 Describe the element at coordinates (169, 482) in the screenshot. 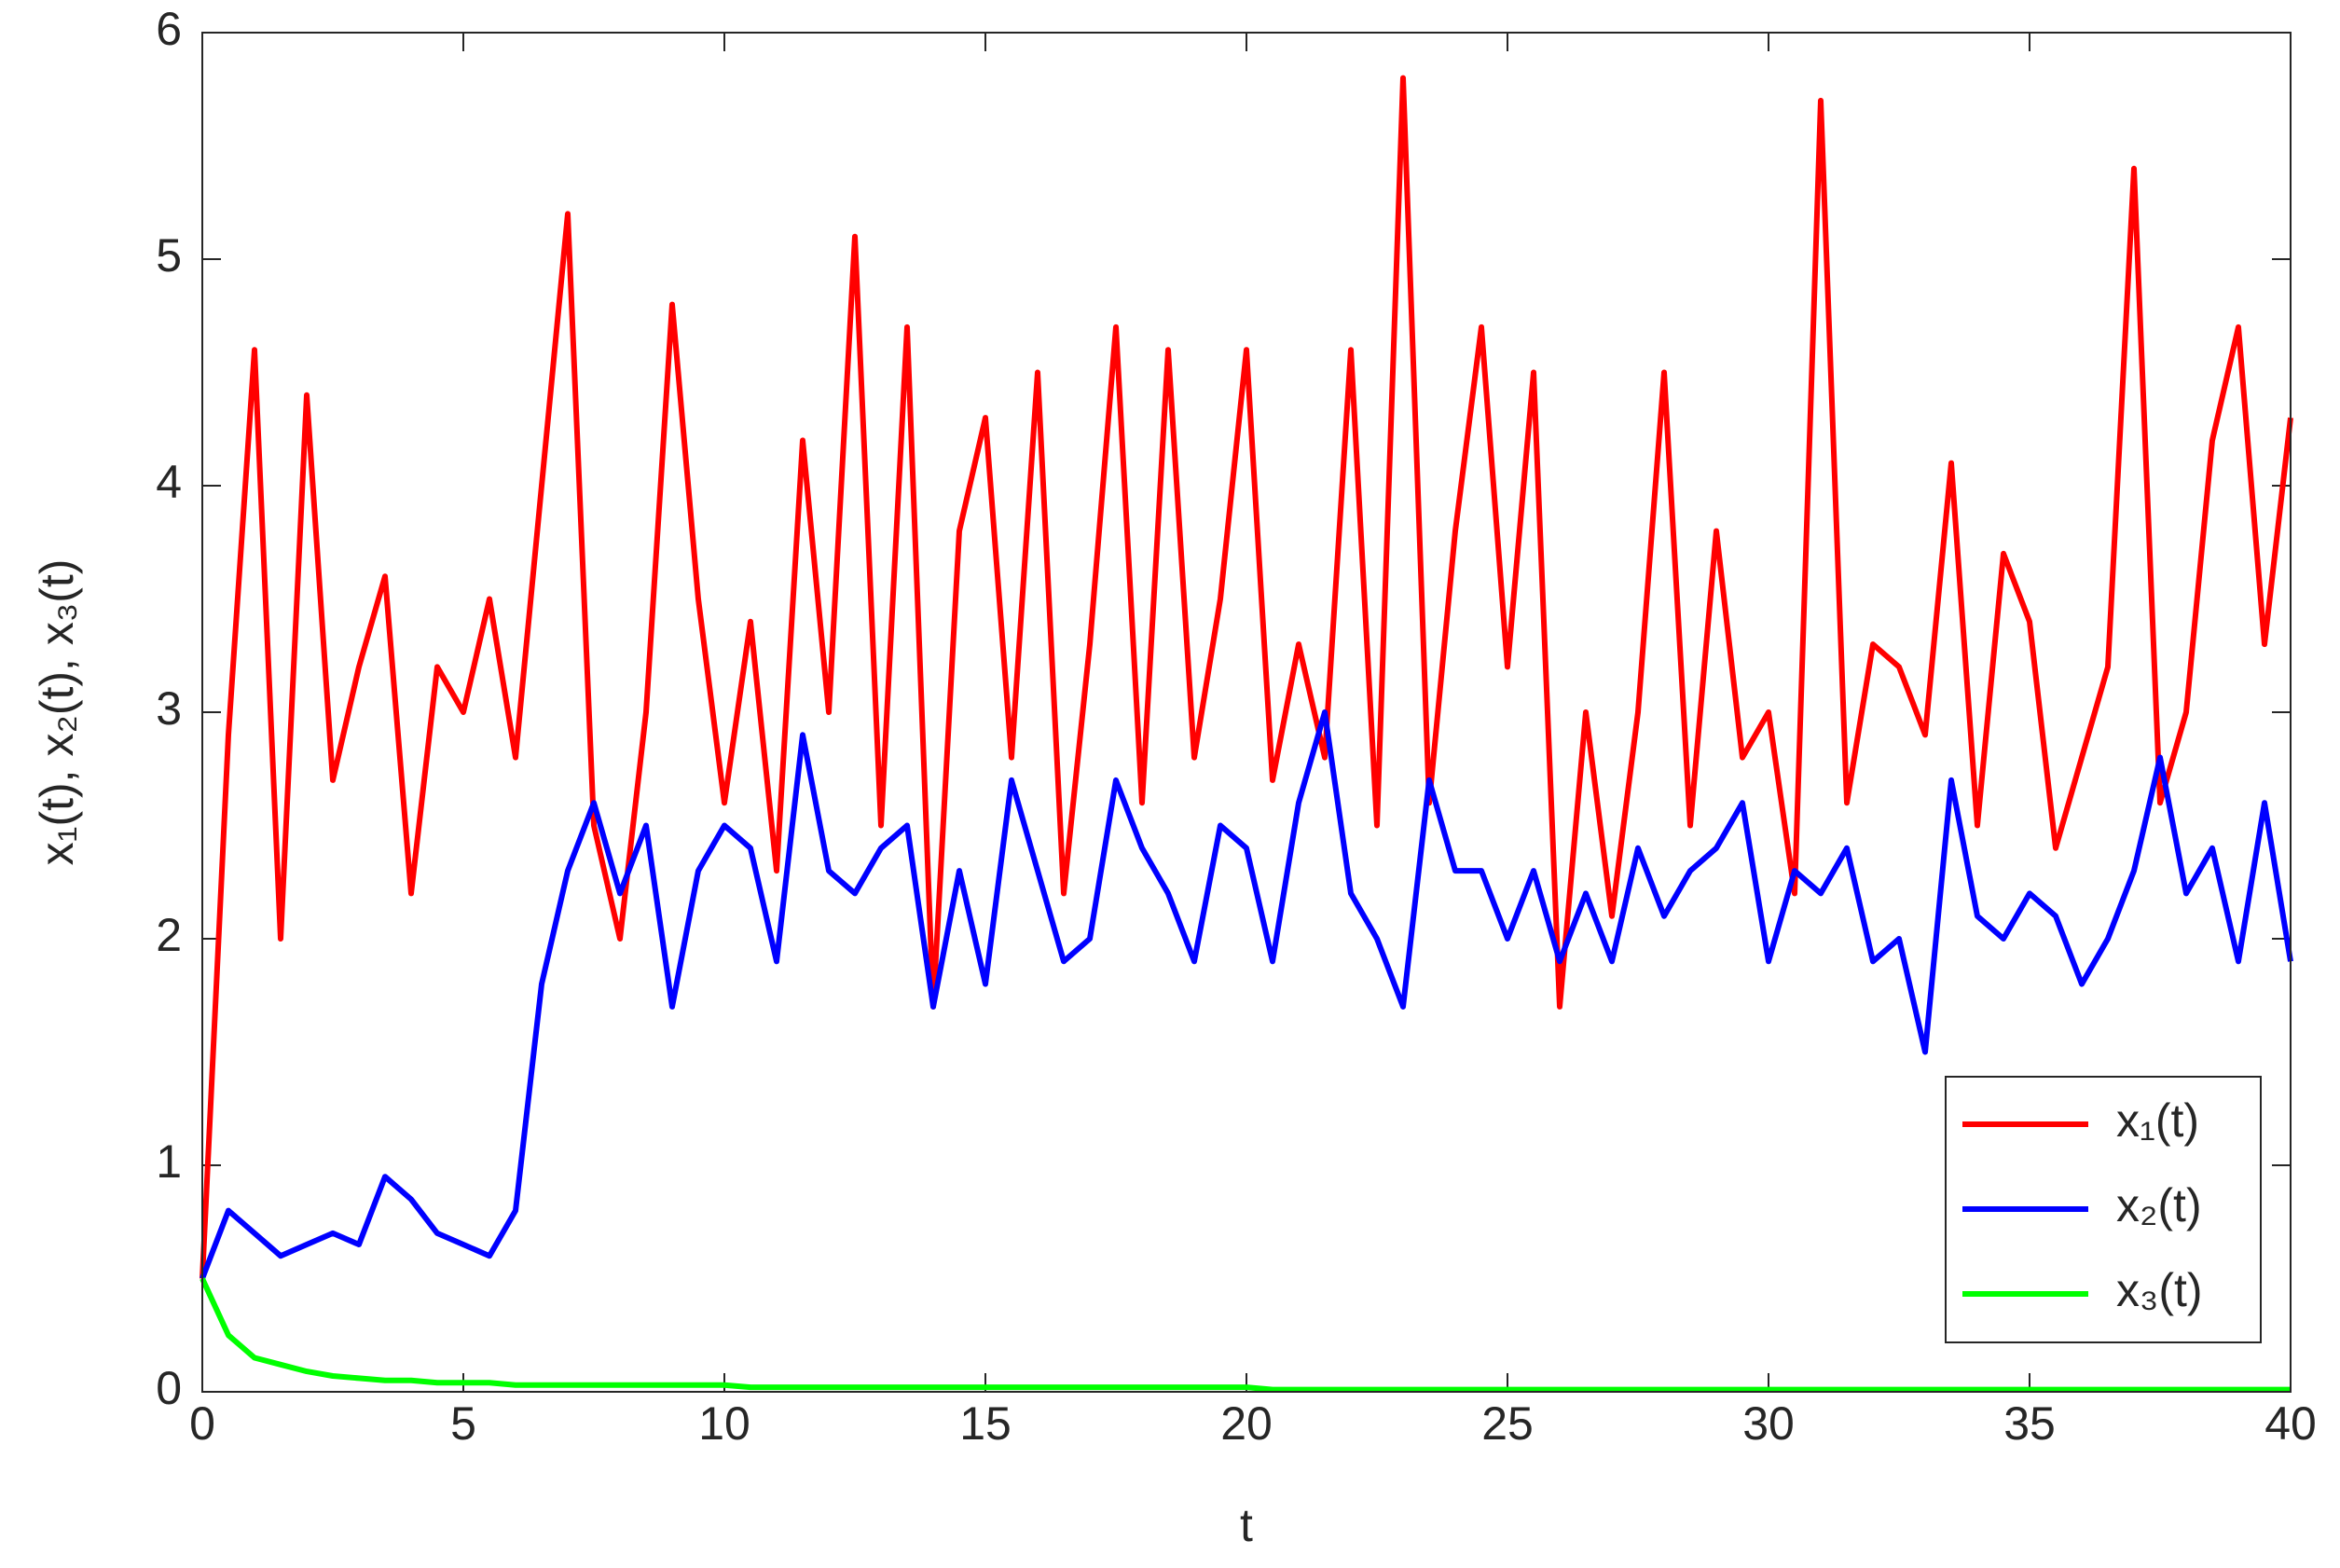

I see `y-tick-label: 4` at that location.